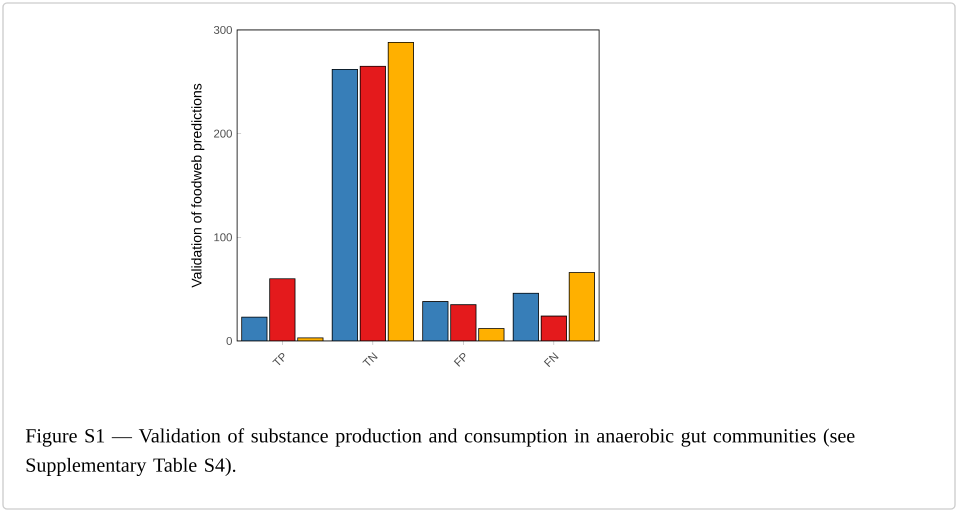  I want to click on x-tick-label: TN, so click(370, 359).